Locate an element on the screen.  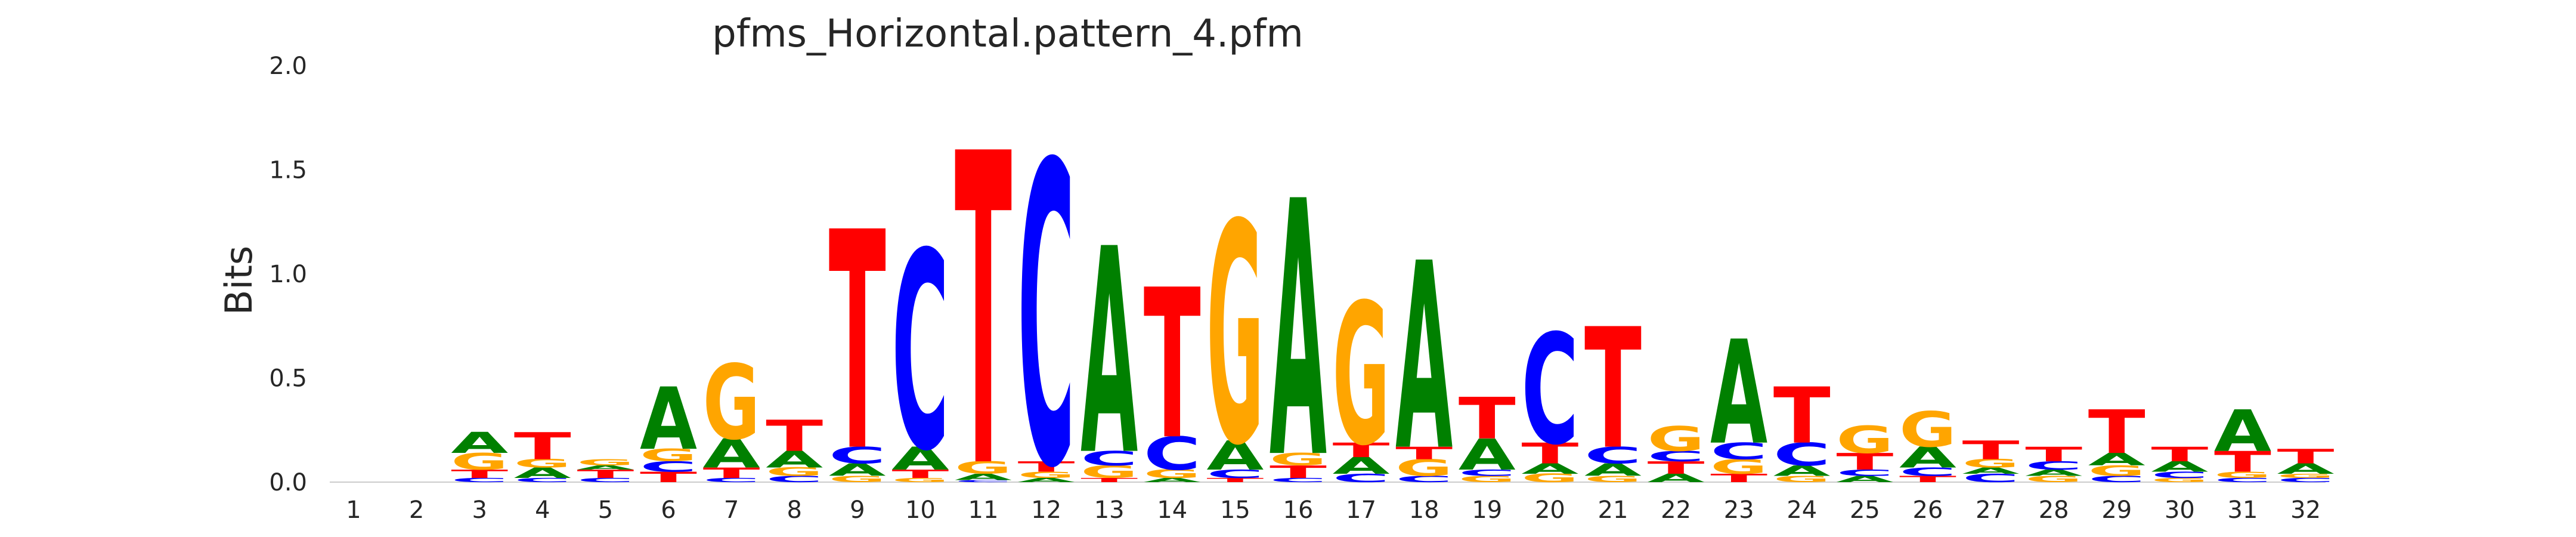
x-tick-label: 18 is located at coordinates (1424, 510).